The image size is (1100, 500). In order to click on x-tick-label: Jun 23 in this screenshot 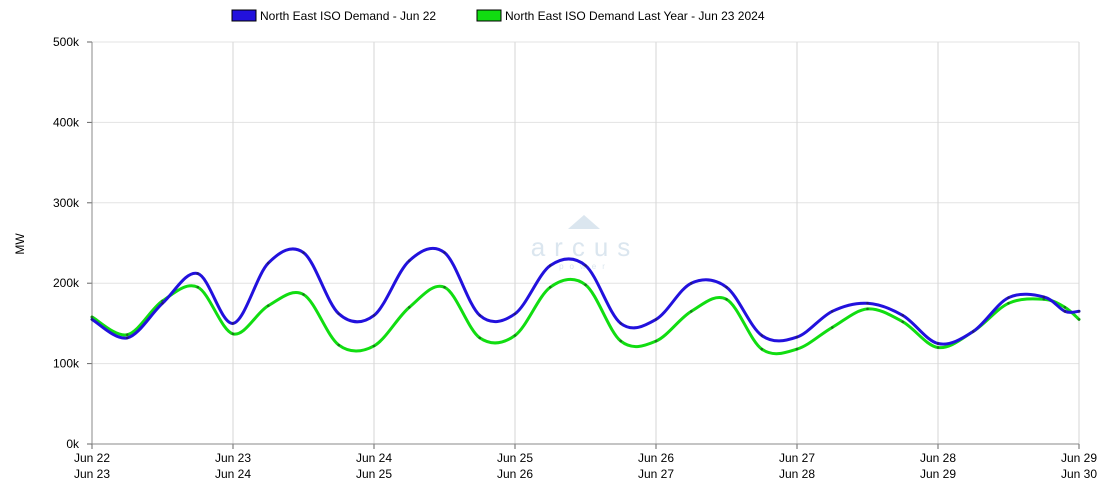, I will do `click(233, 458)`.